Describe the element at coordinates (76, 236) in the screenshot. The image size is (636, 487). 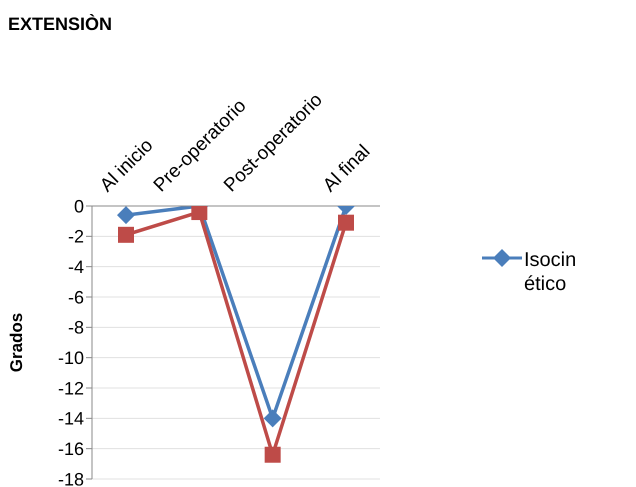
I see `y-tick-label: -2` at that location.